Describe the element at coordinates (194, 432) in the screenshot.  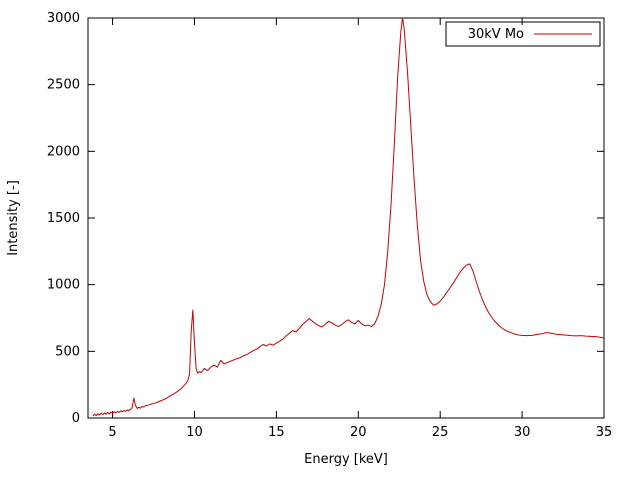
I see `x-tick-label: 10` at that location.